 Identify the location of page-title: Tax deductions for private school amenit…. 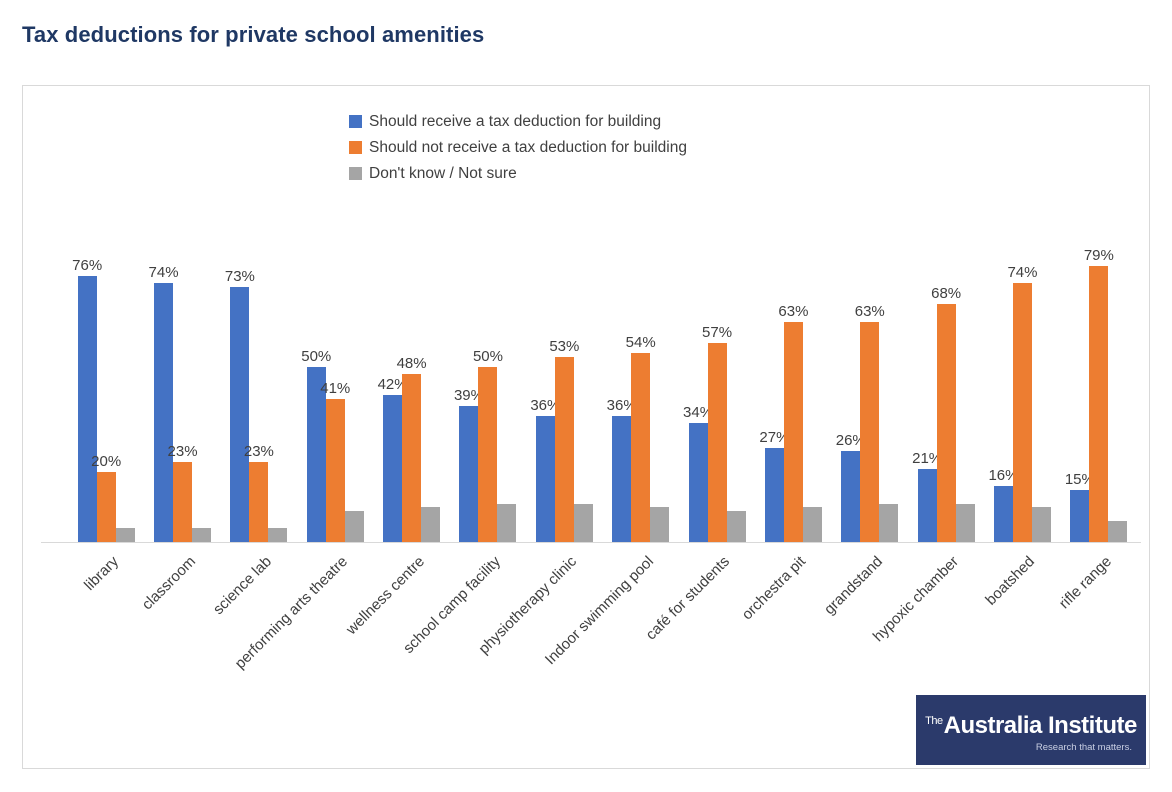
(253, 34).